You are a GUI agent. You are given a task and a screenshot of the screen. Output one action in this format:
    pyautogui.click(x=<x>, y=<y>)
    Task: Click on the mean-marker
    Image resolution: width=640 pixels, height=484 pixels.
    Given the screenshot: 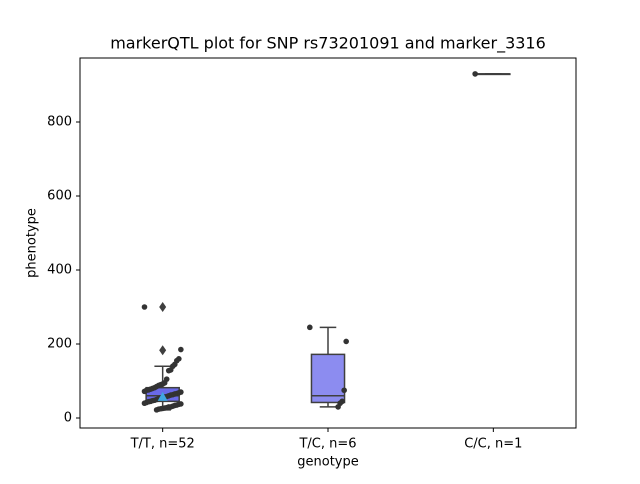 What is the action you would take?
    pyautogui.click(x=162, y=396)
    